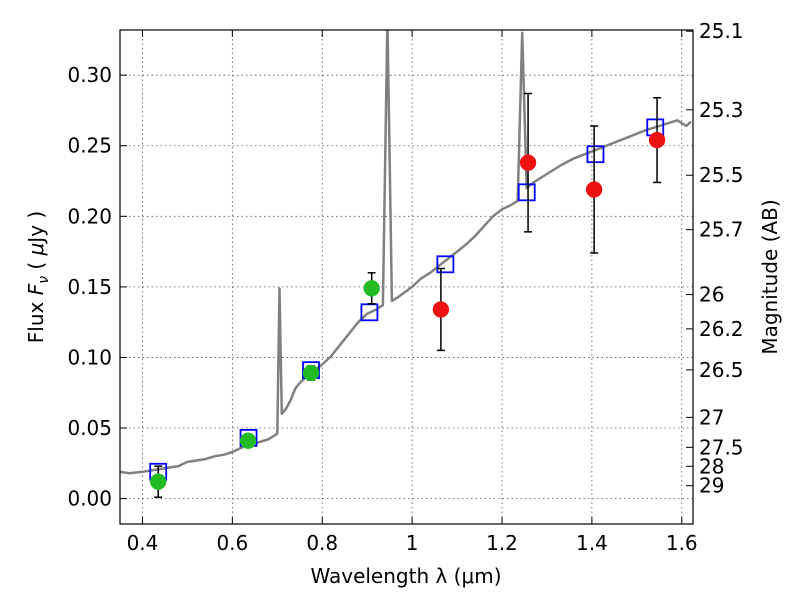  What do you see at coordinates (38, 277) in the screenshot?
I see `y-axis-label: Flux Fν ( μJy )` at bounding box center [38, 277].